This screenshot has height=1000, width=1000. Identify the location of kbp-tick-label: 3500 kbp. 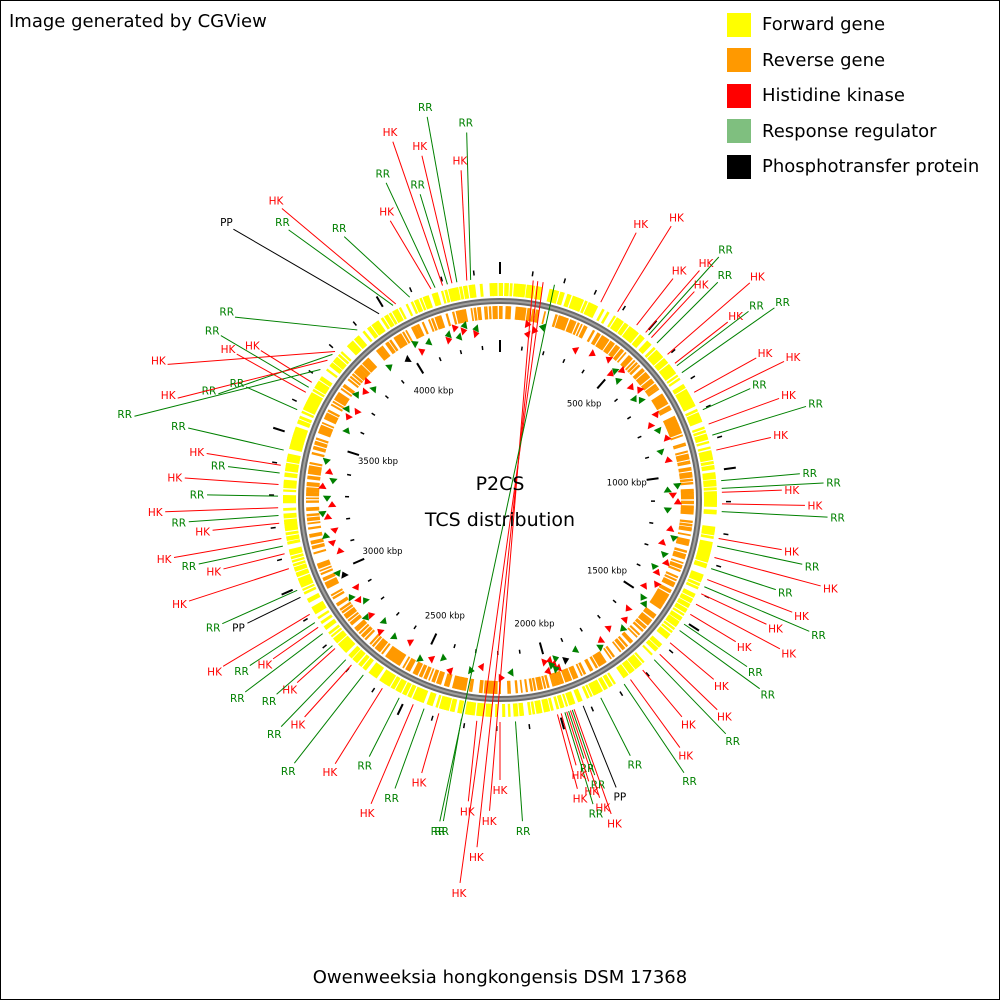
(378, 462).